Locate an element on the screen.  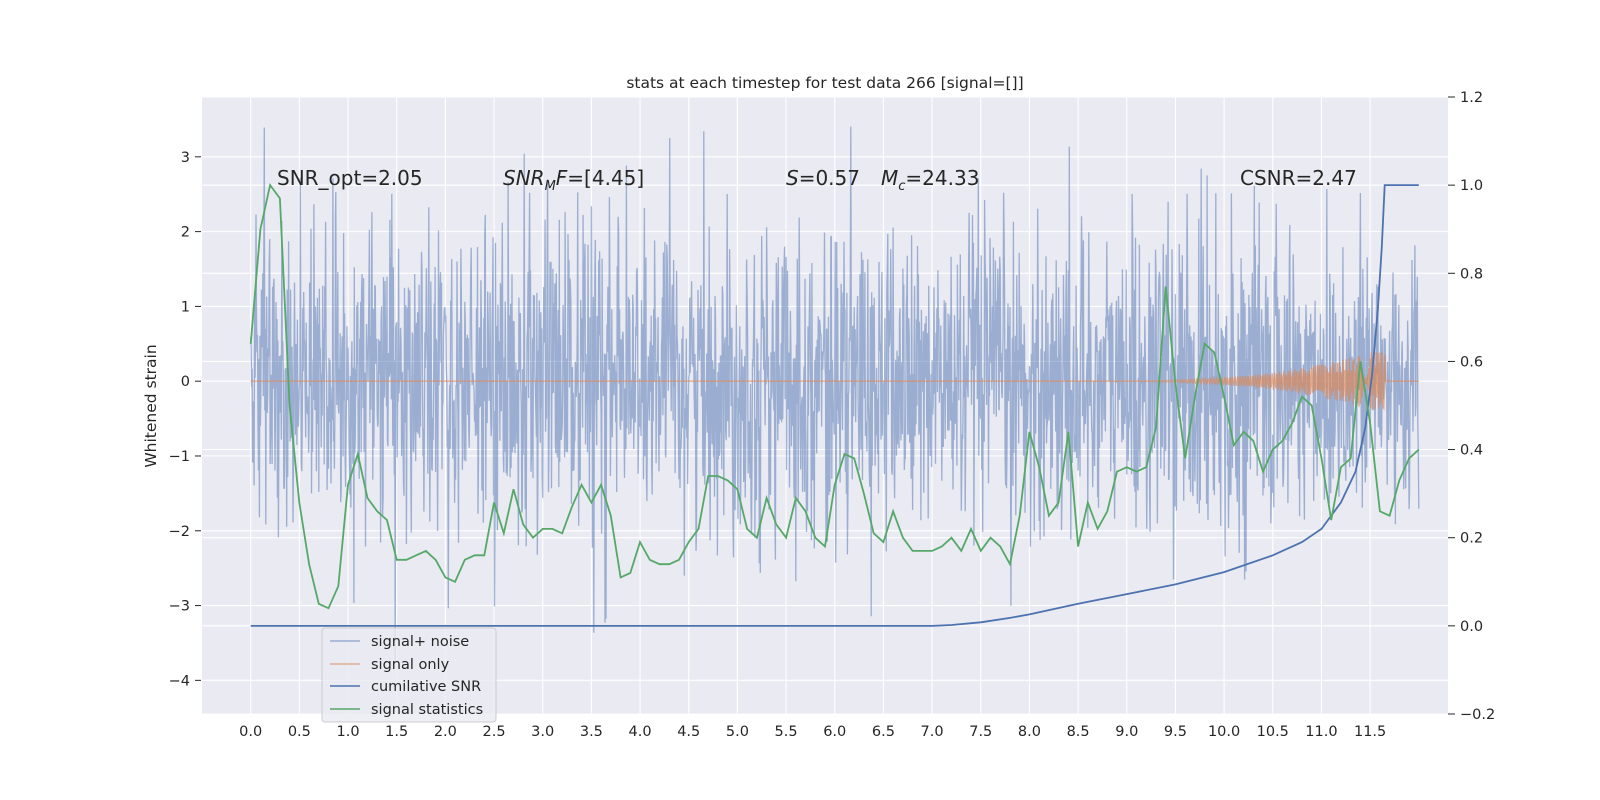
x-tick-label: 11.5 is located at coordinates (1370, 732).